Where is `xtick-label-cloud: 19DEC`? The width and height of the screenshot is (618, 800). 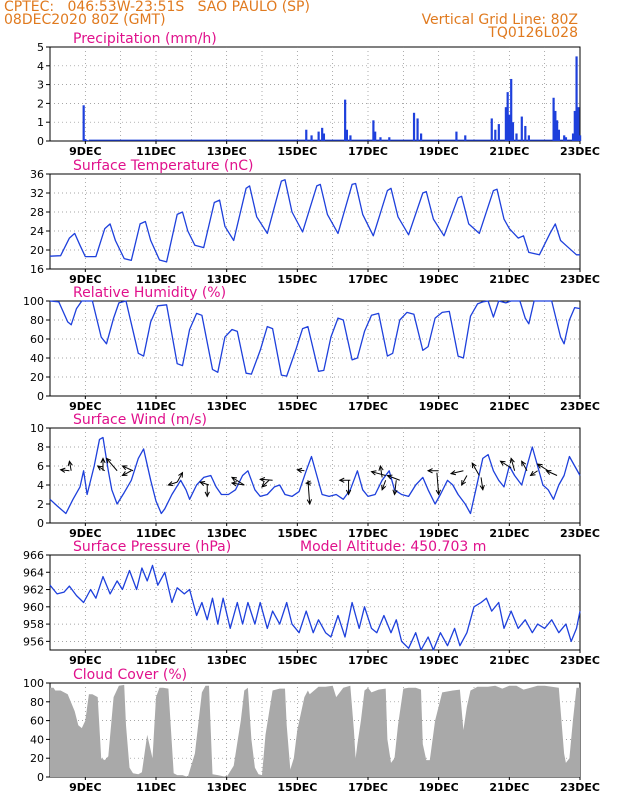 xtick-label-cloud: 19DEC is located at coordinates (439, 787).